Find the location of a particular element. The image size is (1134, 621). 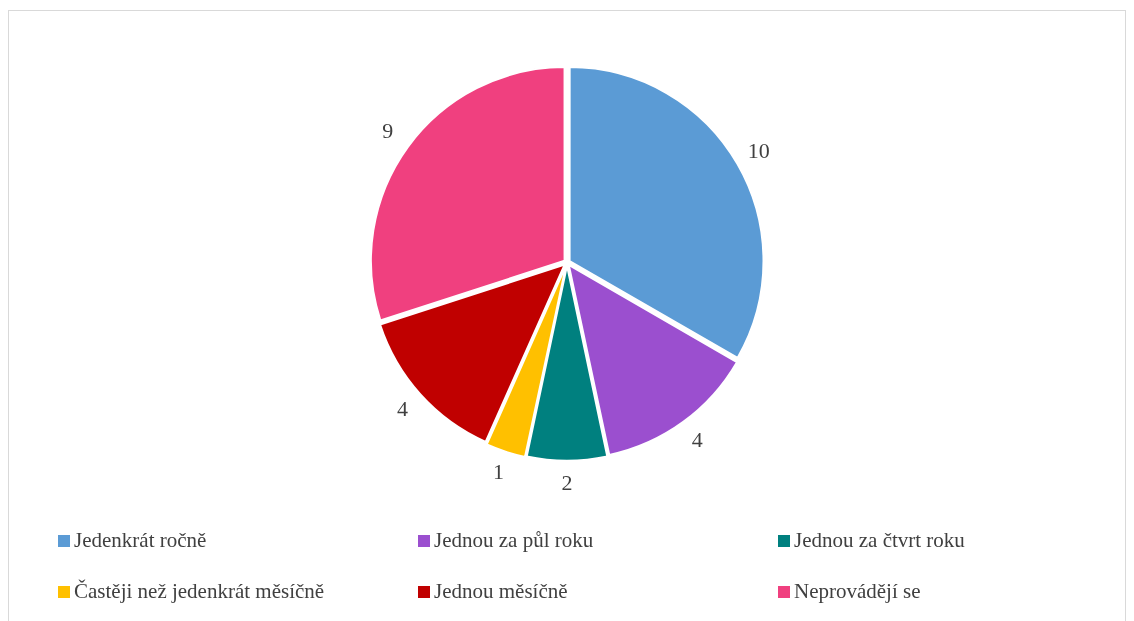

data-label: 9 is located at coordinates (388, 131).